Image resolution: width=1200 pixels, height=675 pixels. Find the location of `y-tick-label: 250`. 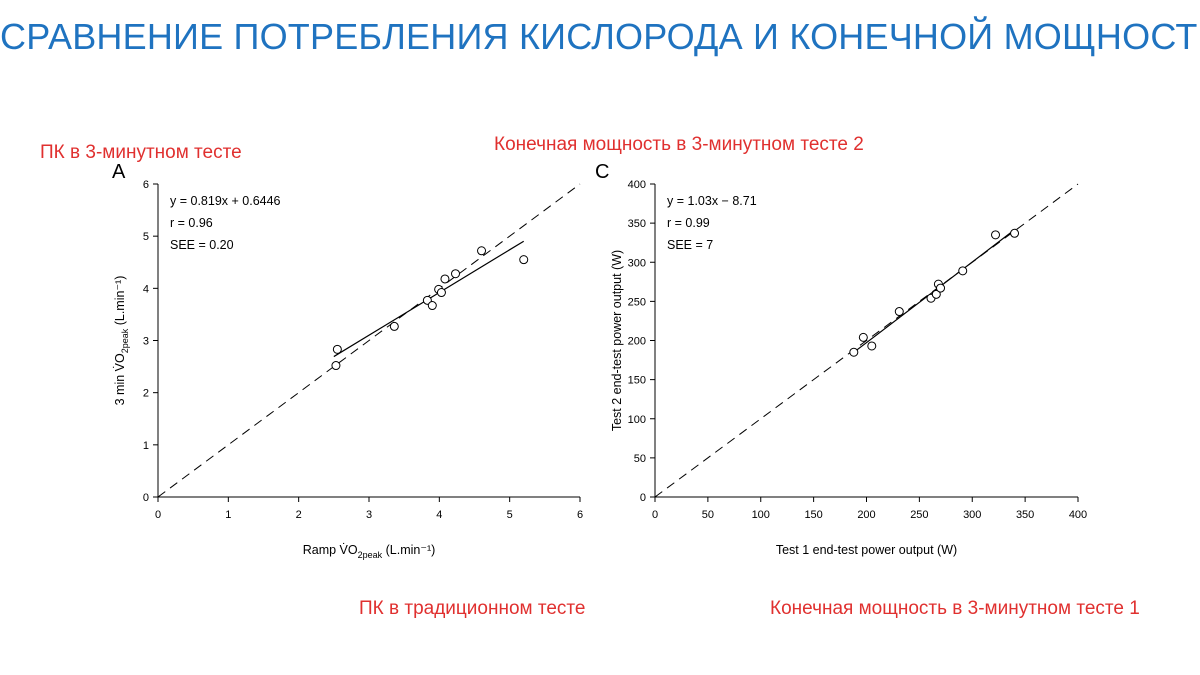

y-tick-label: 250 is located at coordinates (637, 302).